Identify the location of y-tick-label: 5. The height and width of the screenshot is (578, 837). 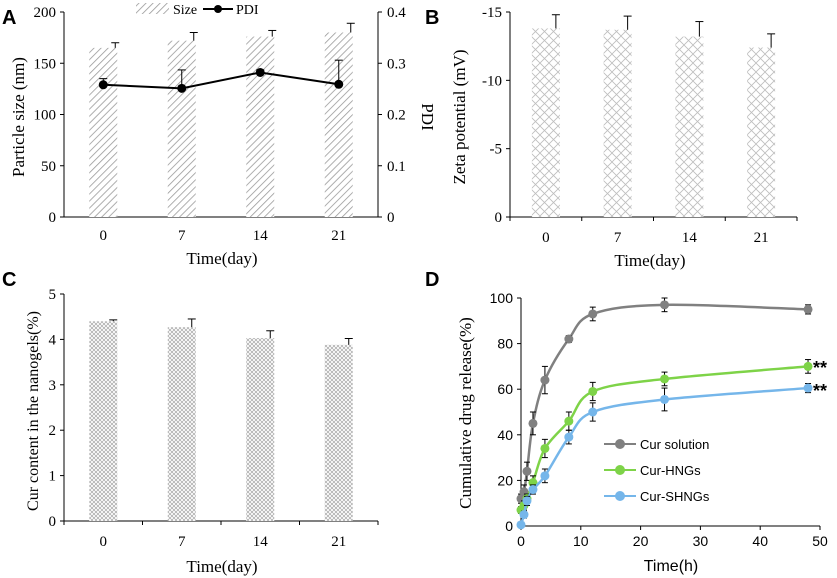
(53, 295).